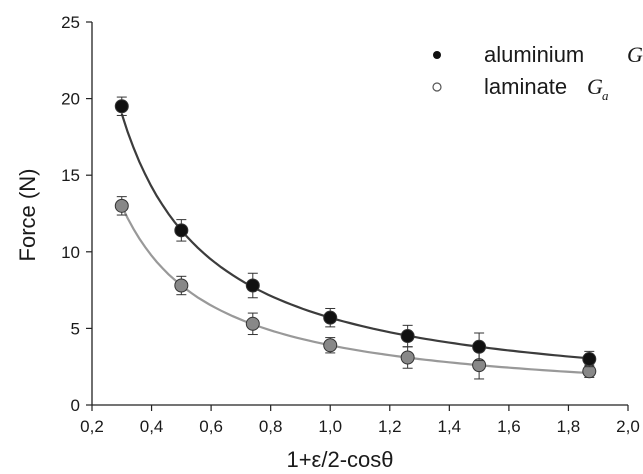 The height and width of the screenshot is (474, 643). I want to click on x-tick-label: 1,8, so click(569, 426).